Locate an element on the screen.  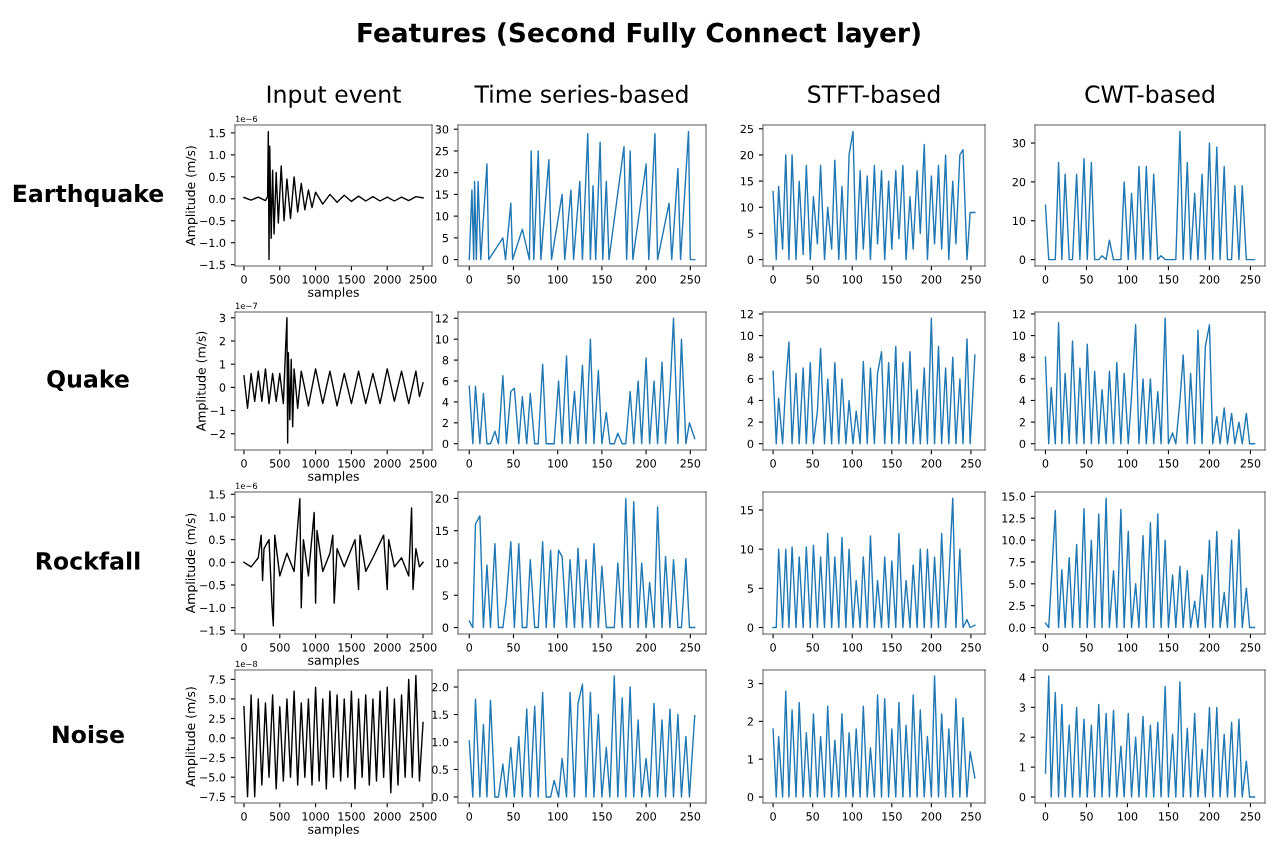
chart-title: STFT-based is located at coordinates (874, 94).